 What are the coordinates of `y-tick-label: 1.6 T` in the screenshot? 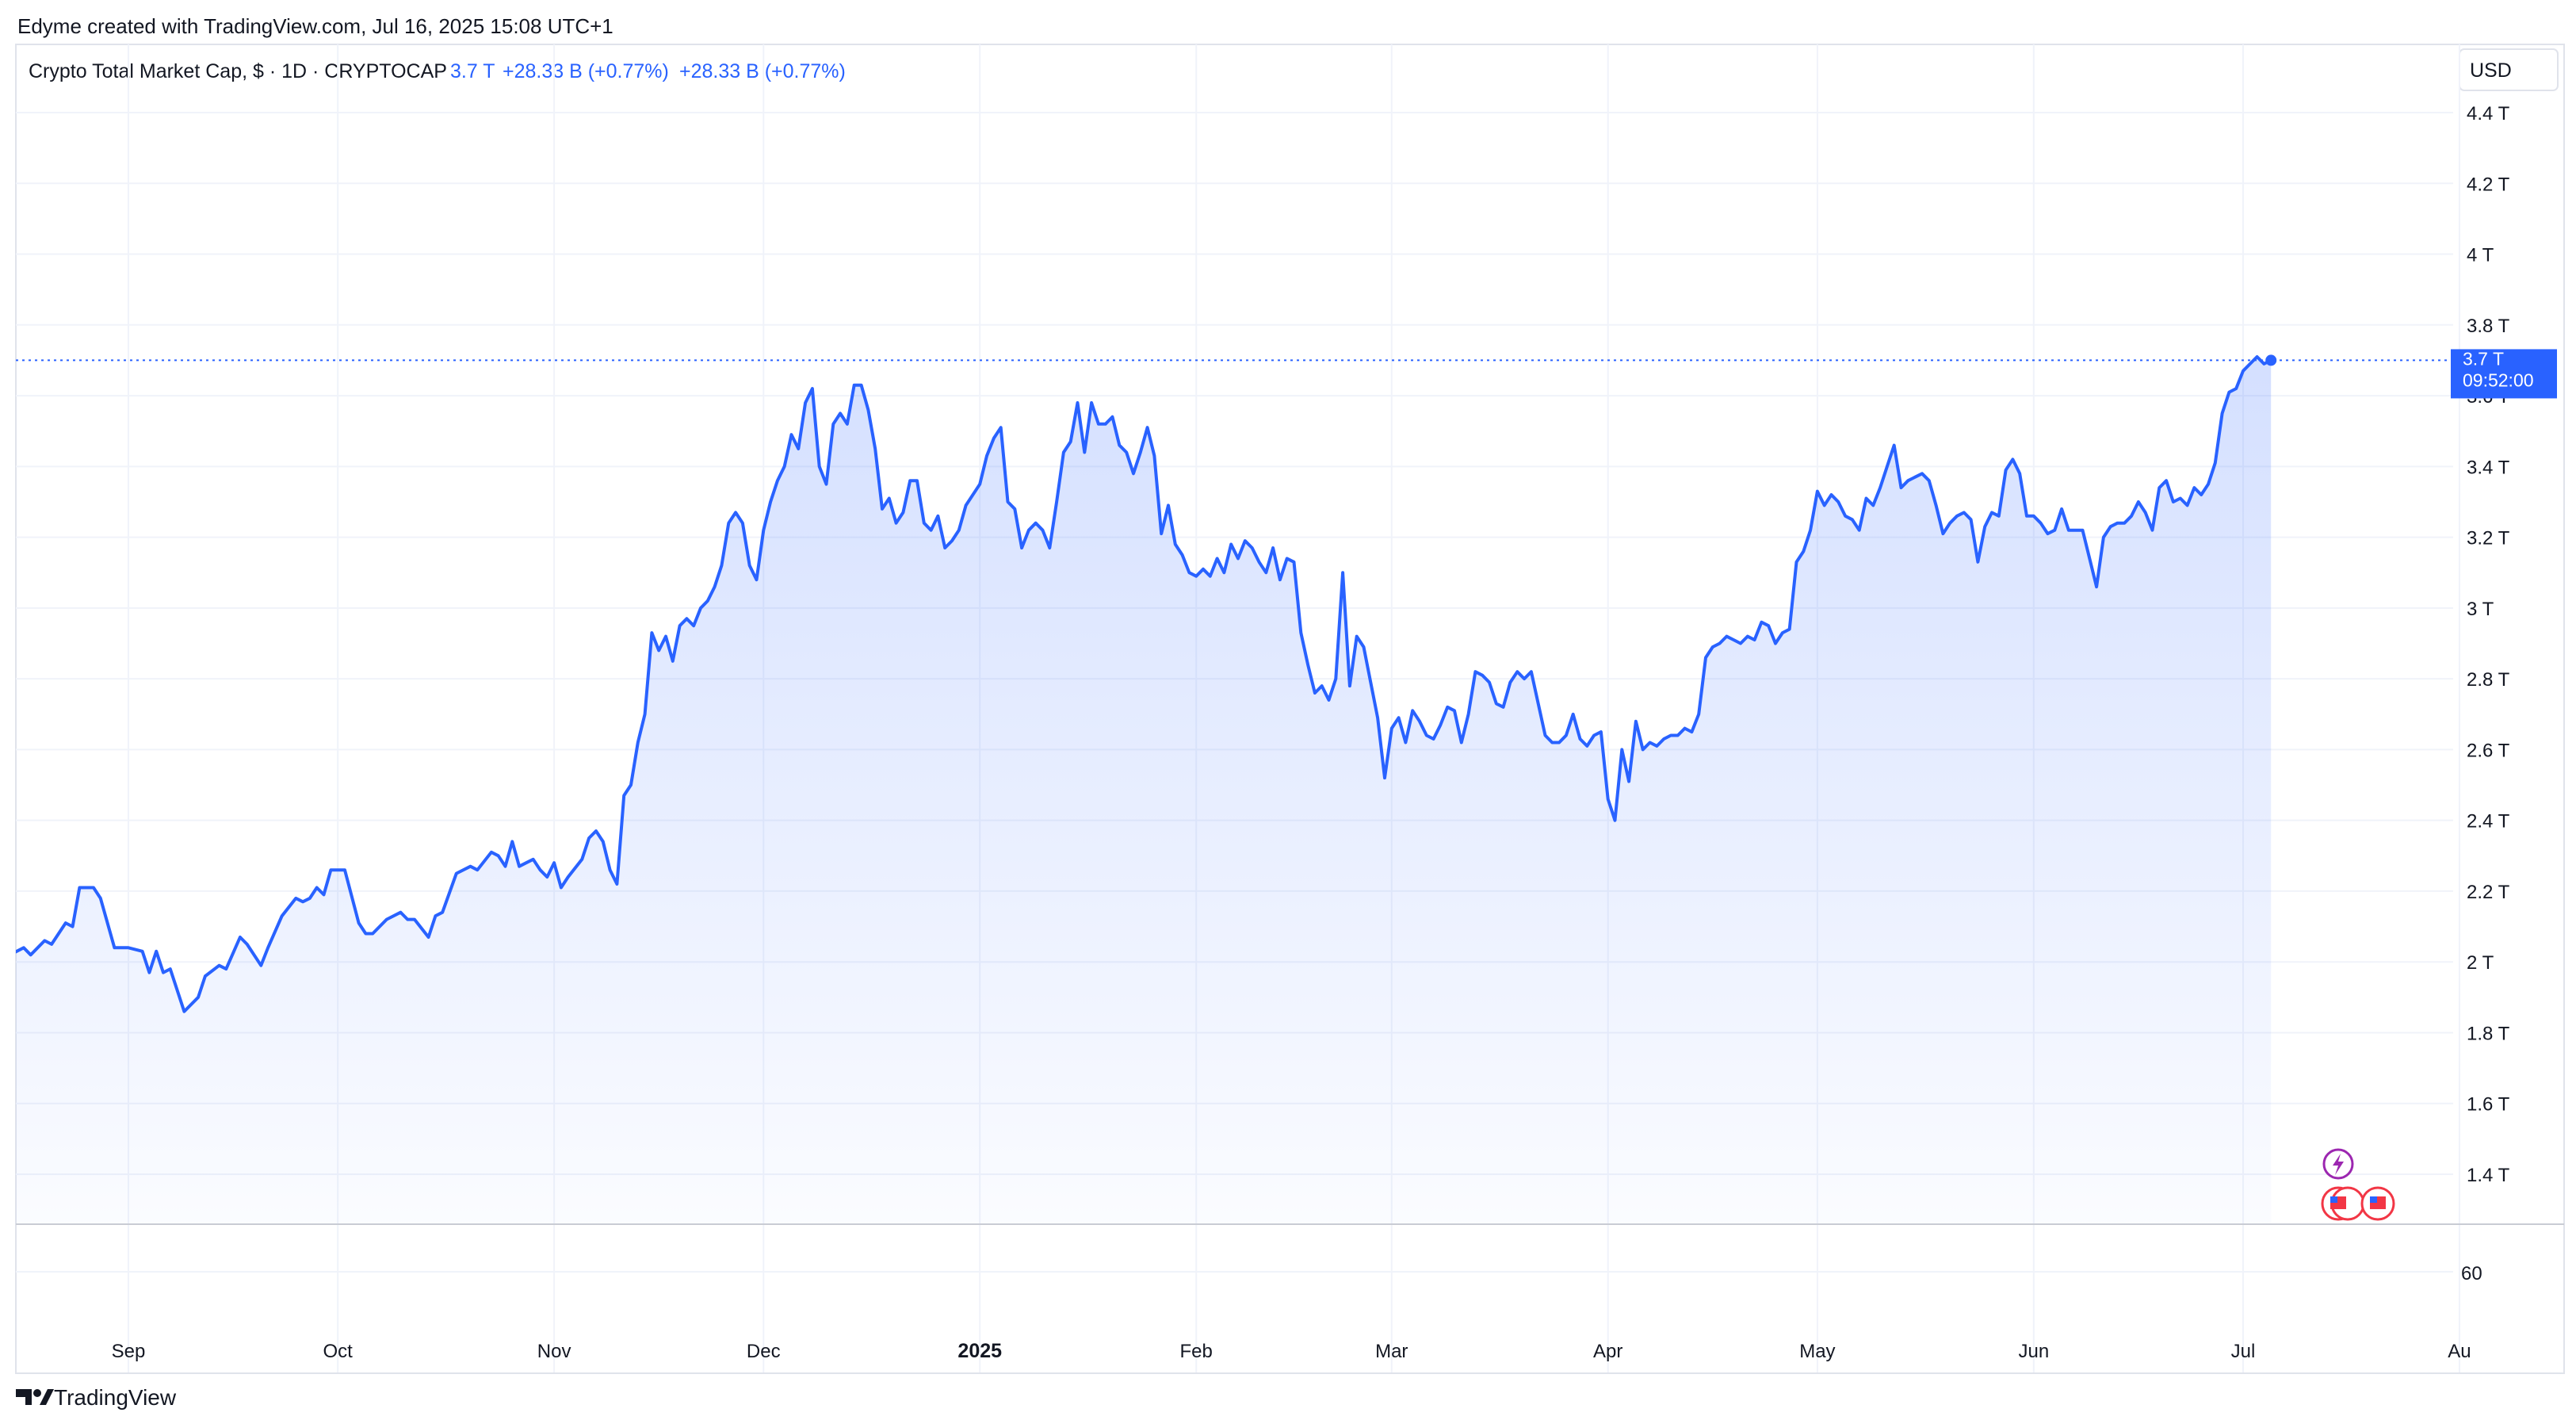 It's located at (2488, 1105).